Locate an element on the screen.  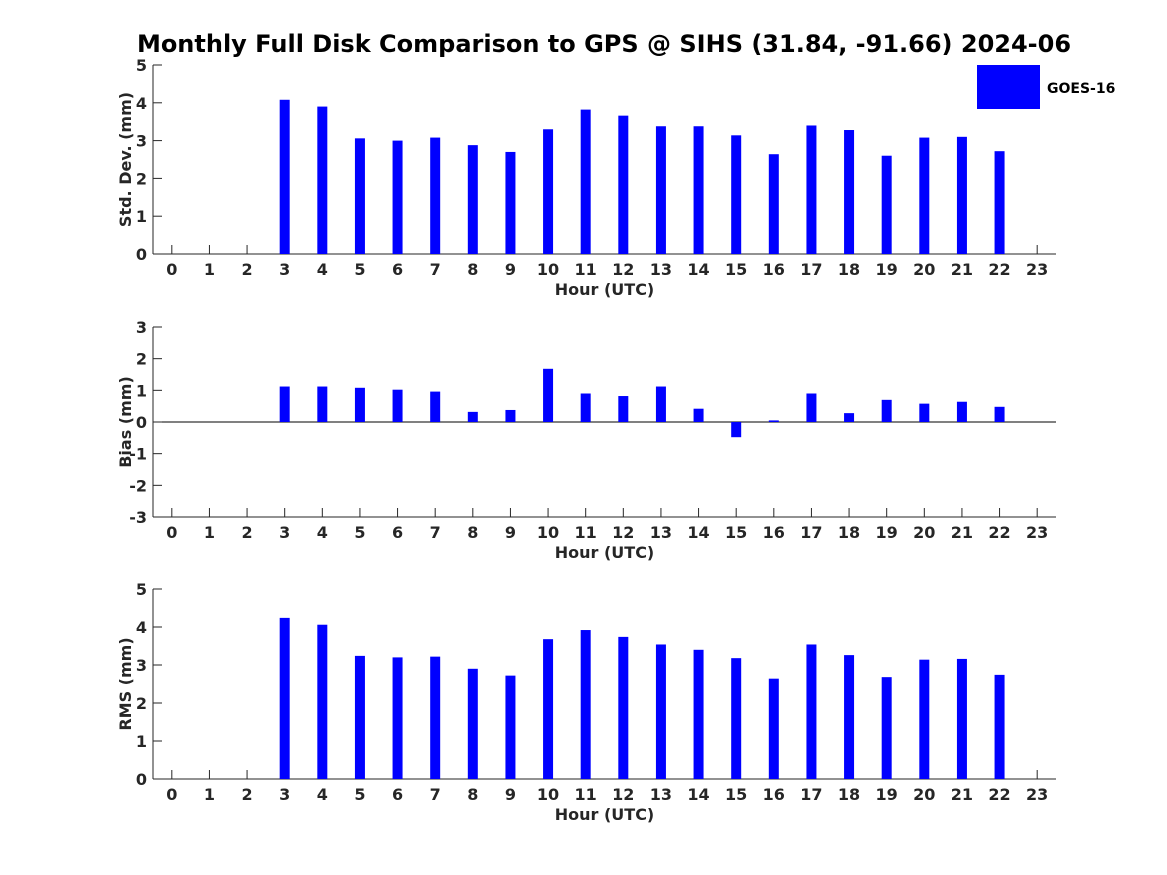
y-axis-label: Bias (mm) is located at coordinates (125, 422).